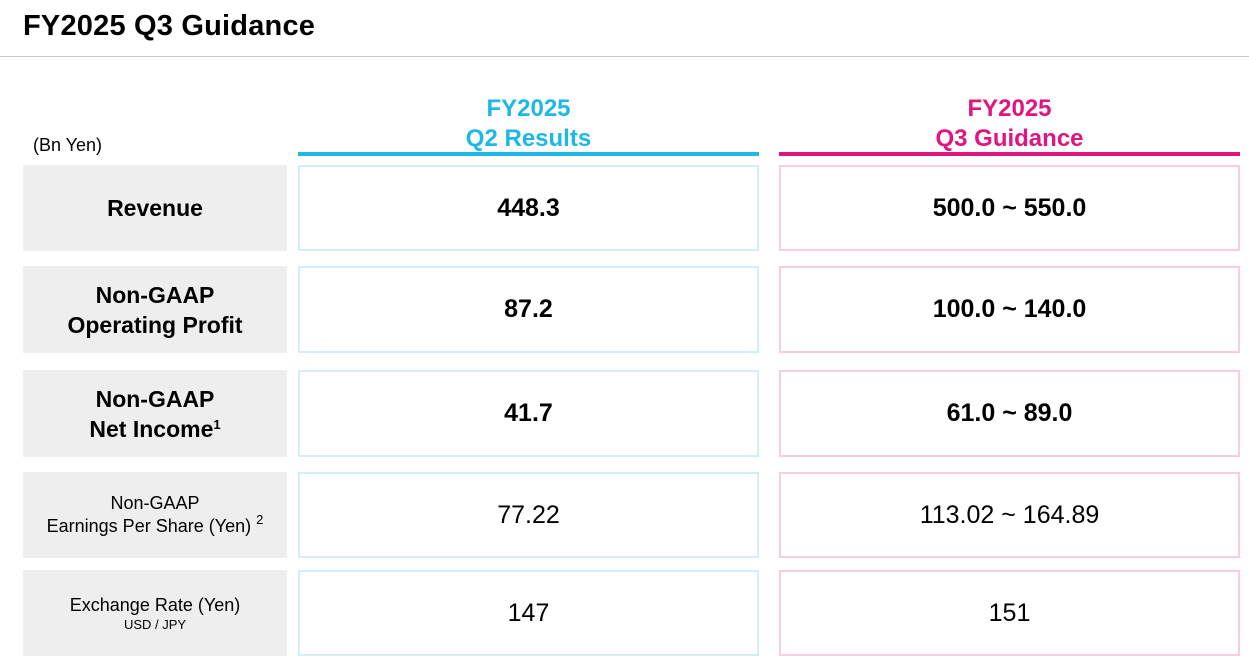 The width and height of the screenshot is (1249, 660). What do you see at coordinates (1009, 154) in the screenshot?
I see `column-header-q3-underline` at bounding box center [1009, 154].